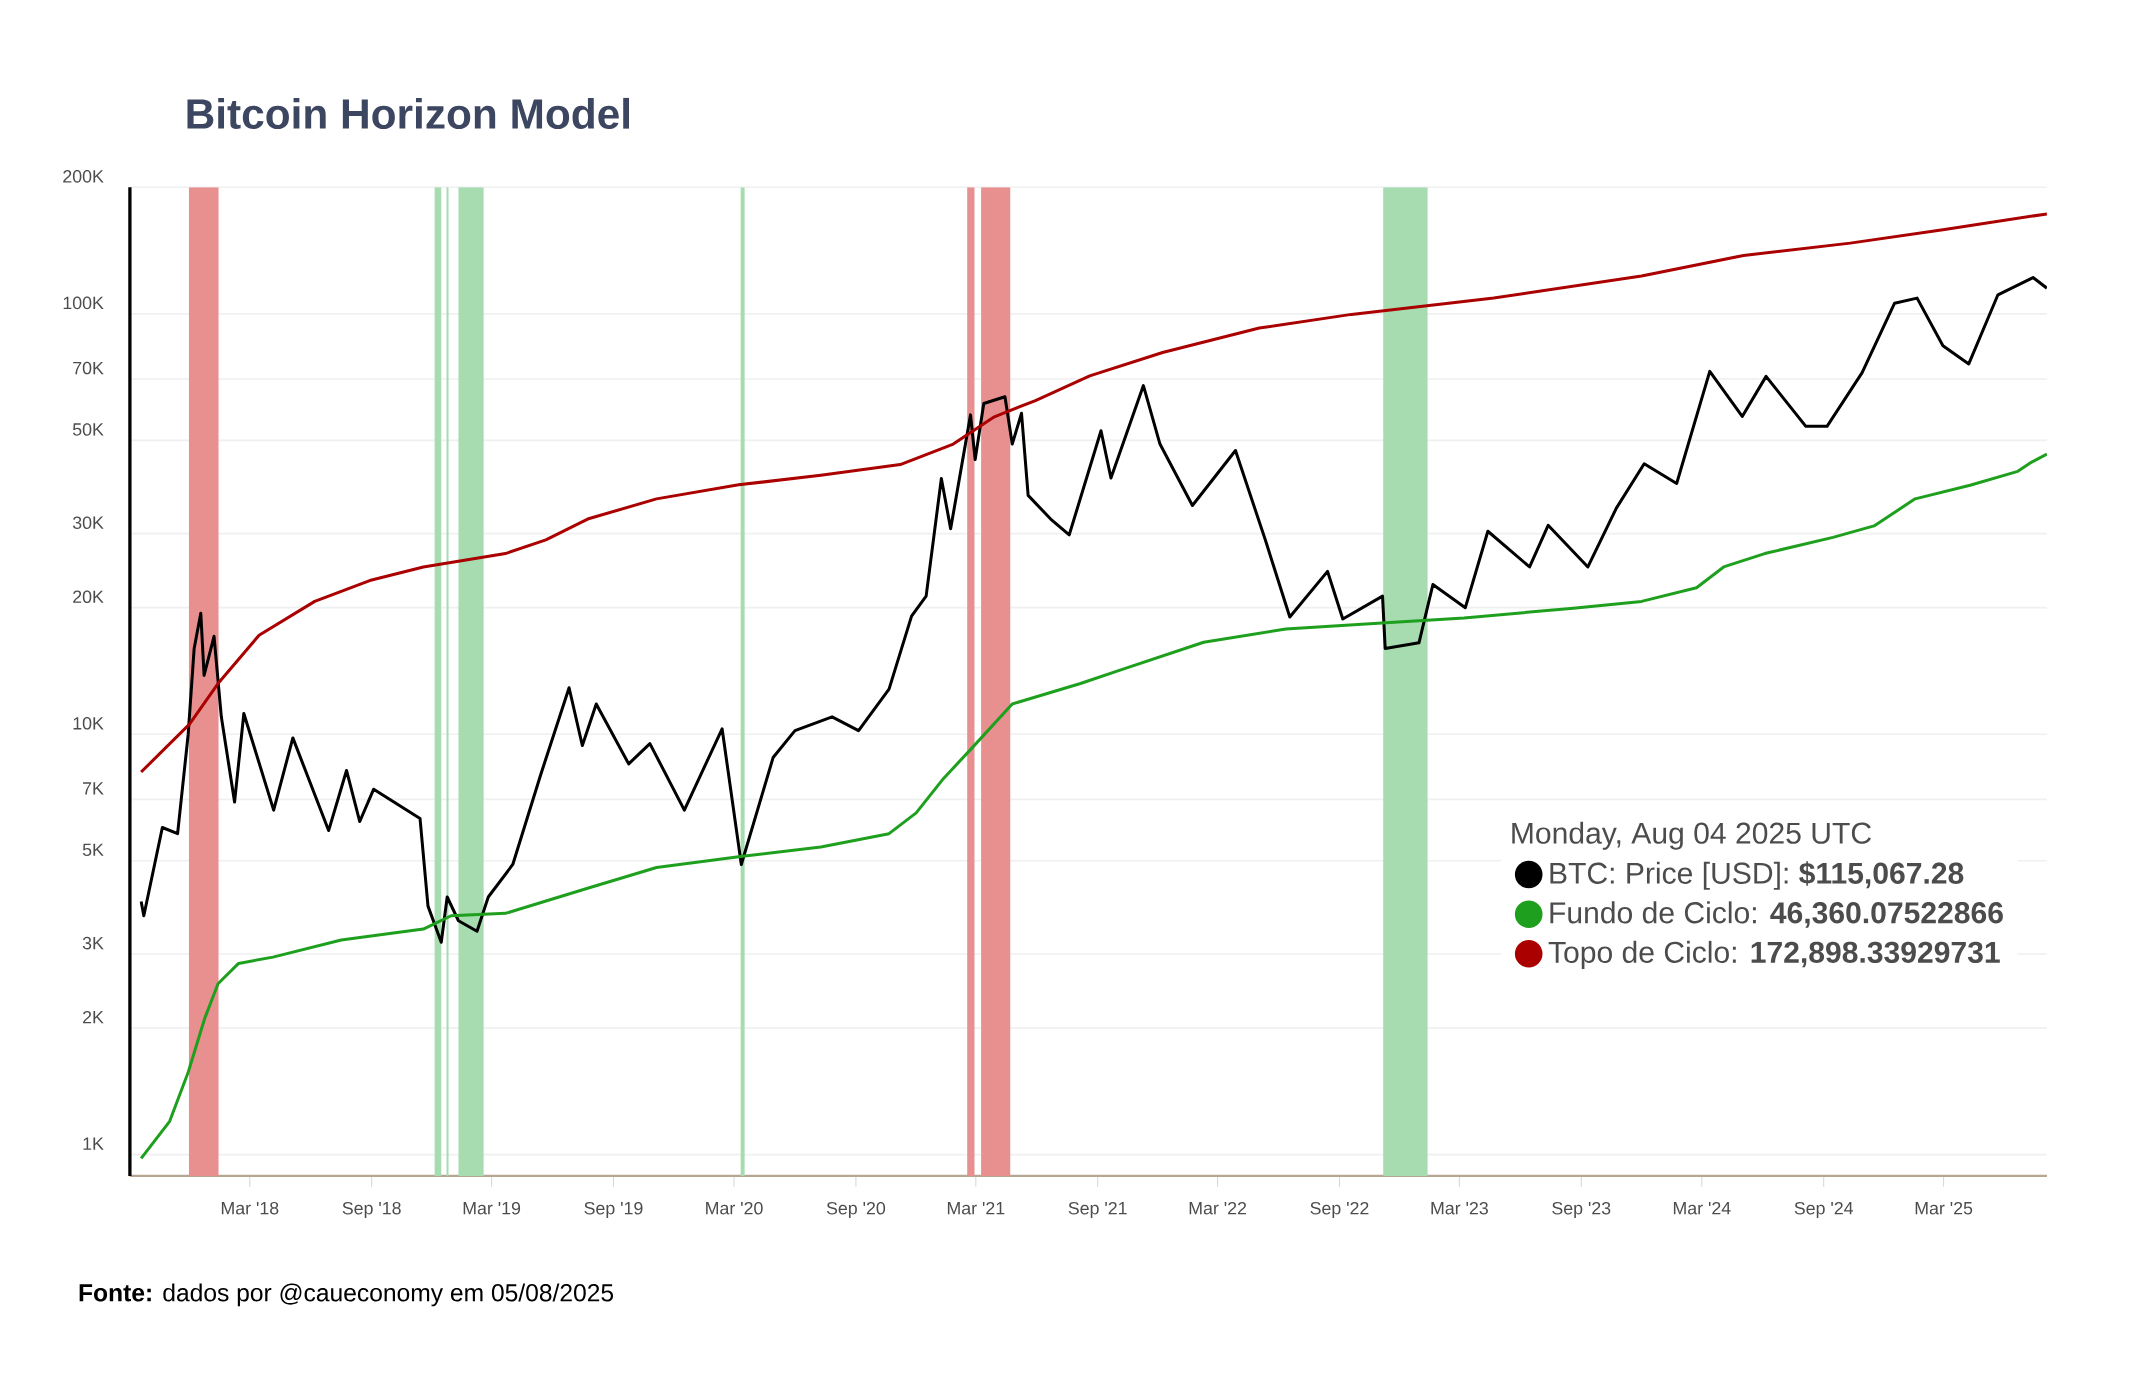 The image size is (2144, 1400). I want to click on x-tick-label: Mar '18, so click(250, 1208).